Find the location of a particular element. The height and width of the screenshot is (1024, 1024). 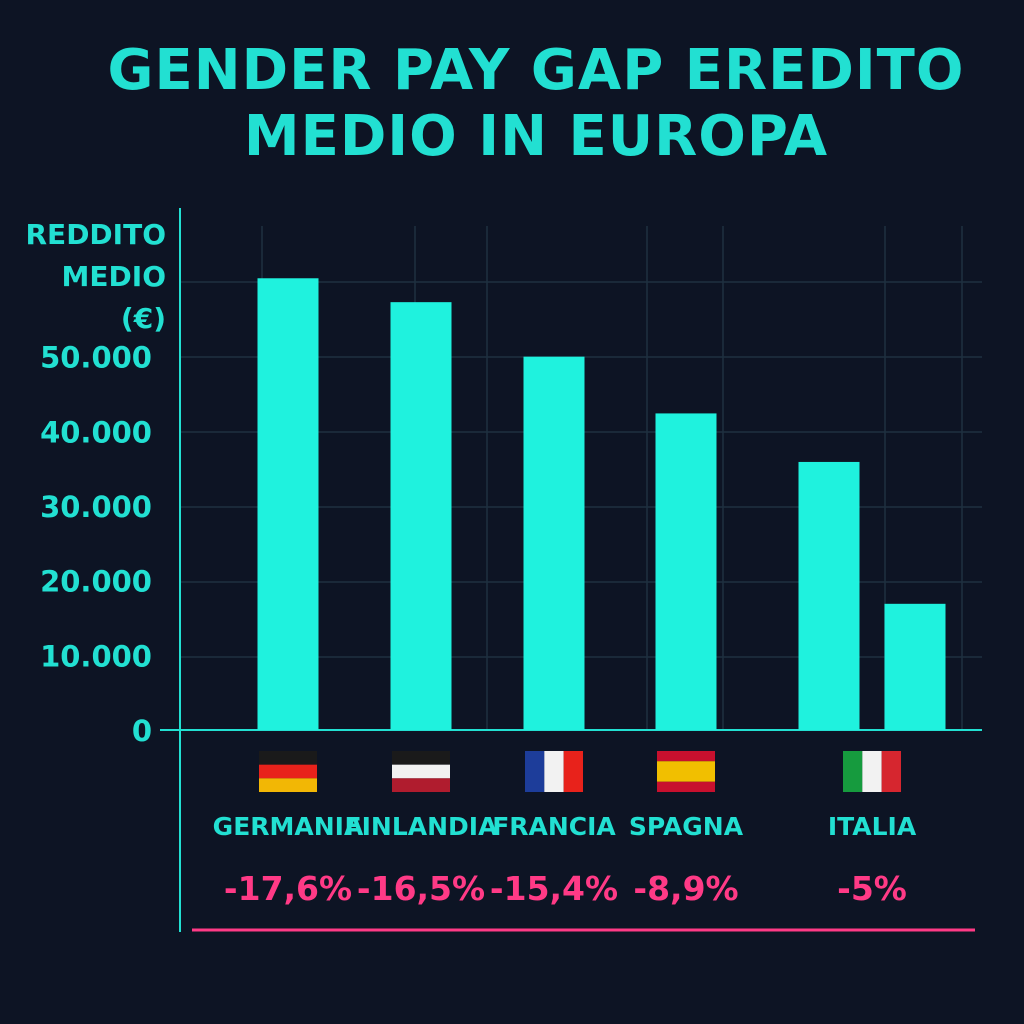

flag-italy-icon is located at coordinates (872, 771).